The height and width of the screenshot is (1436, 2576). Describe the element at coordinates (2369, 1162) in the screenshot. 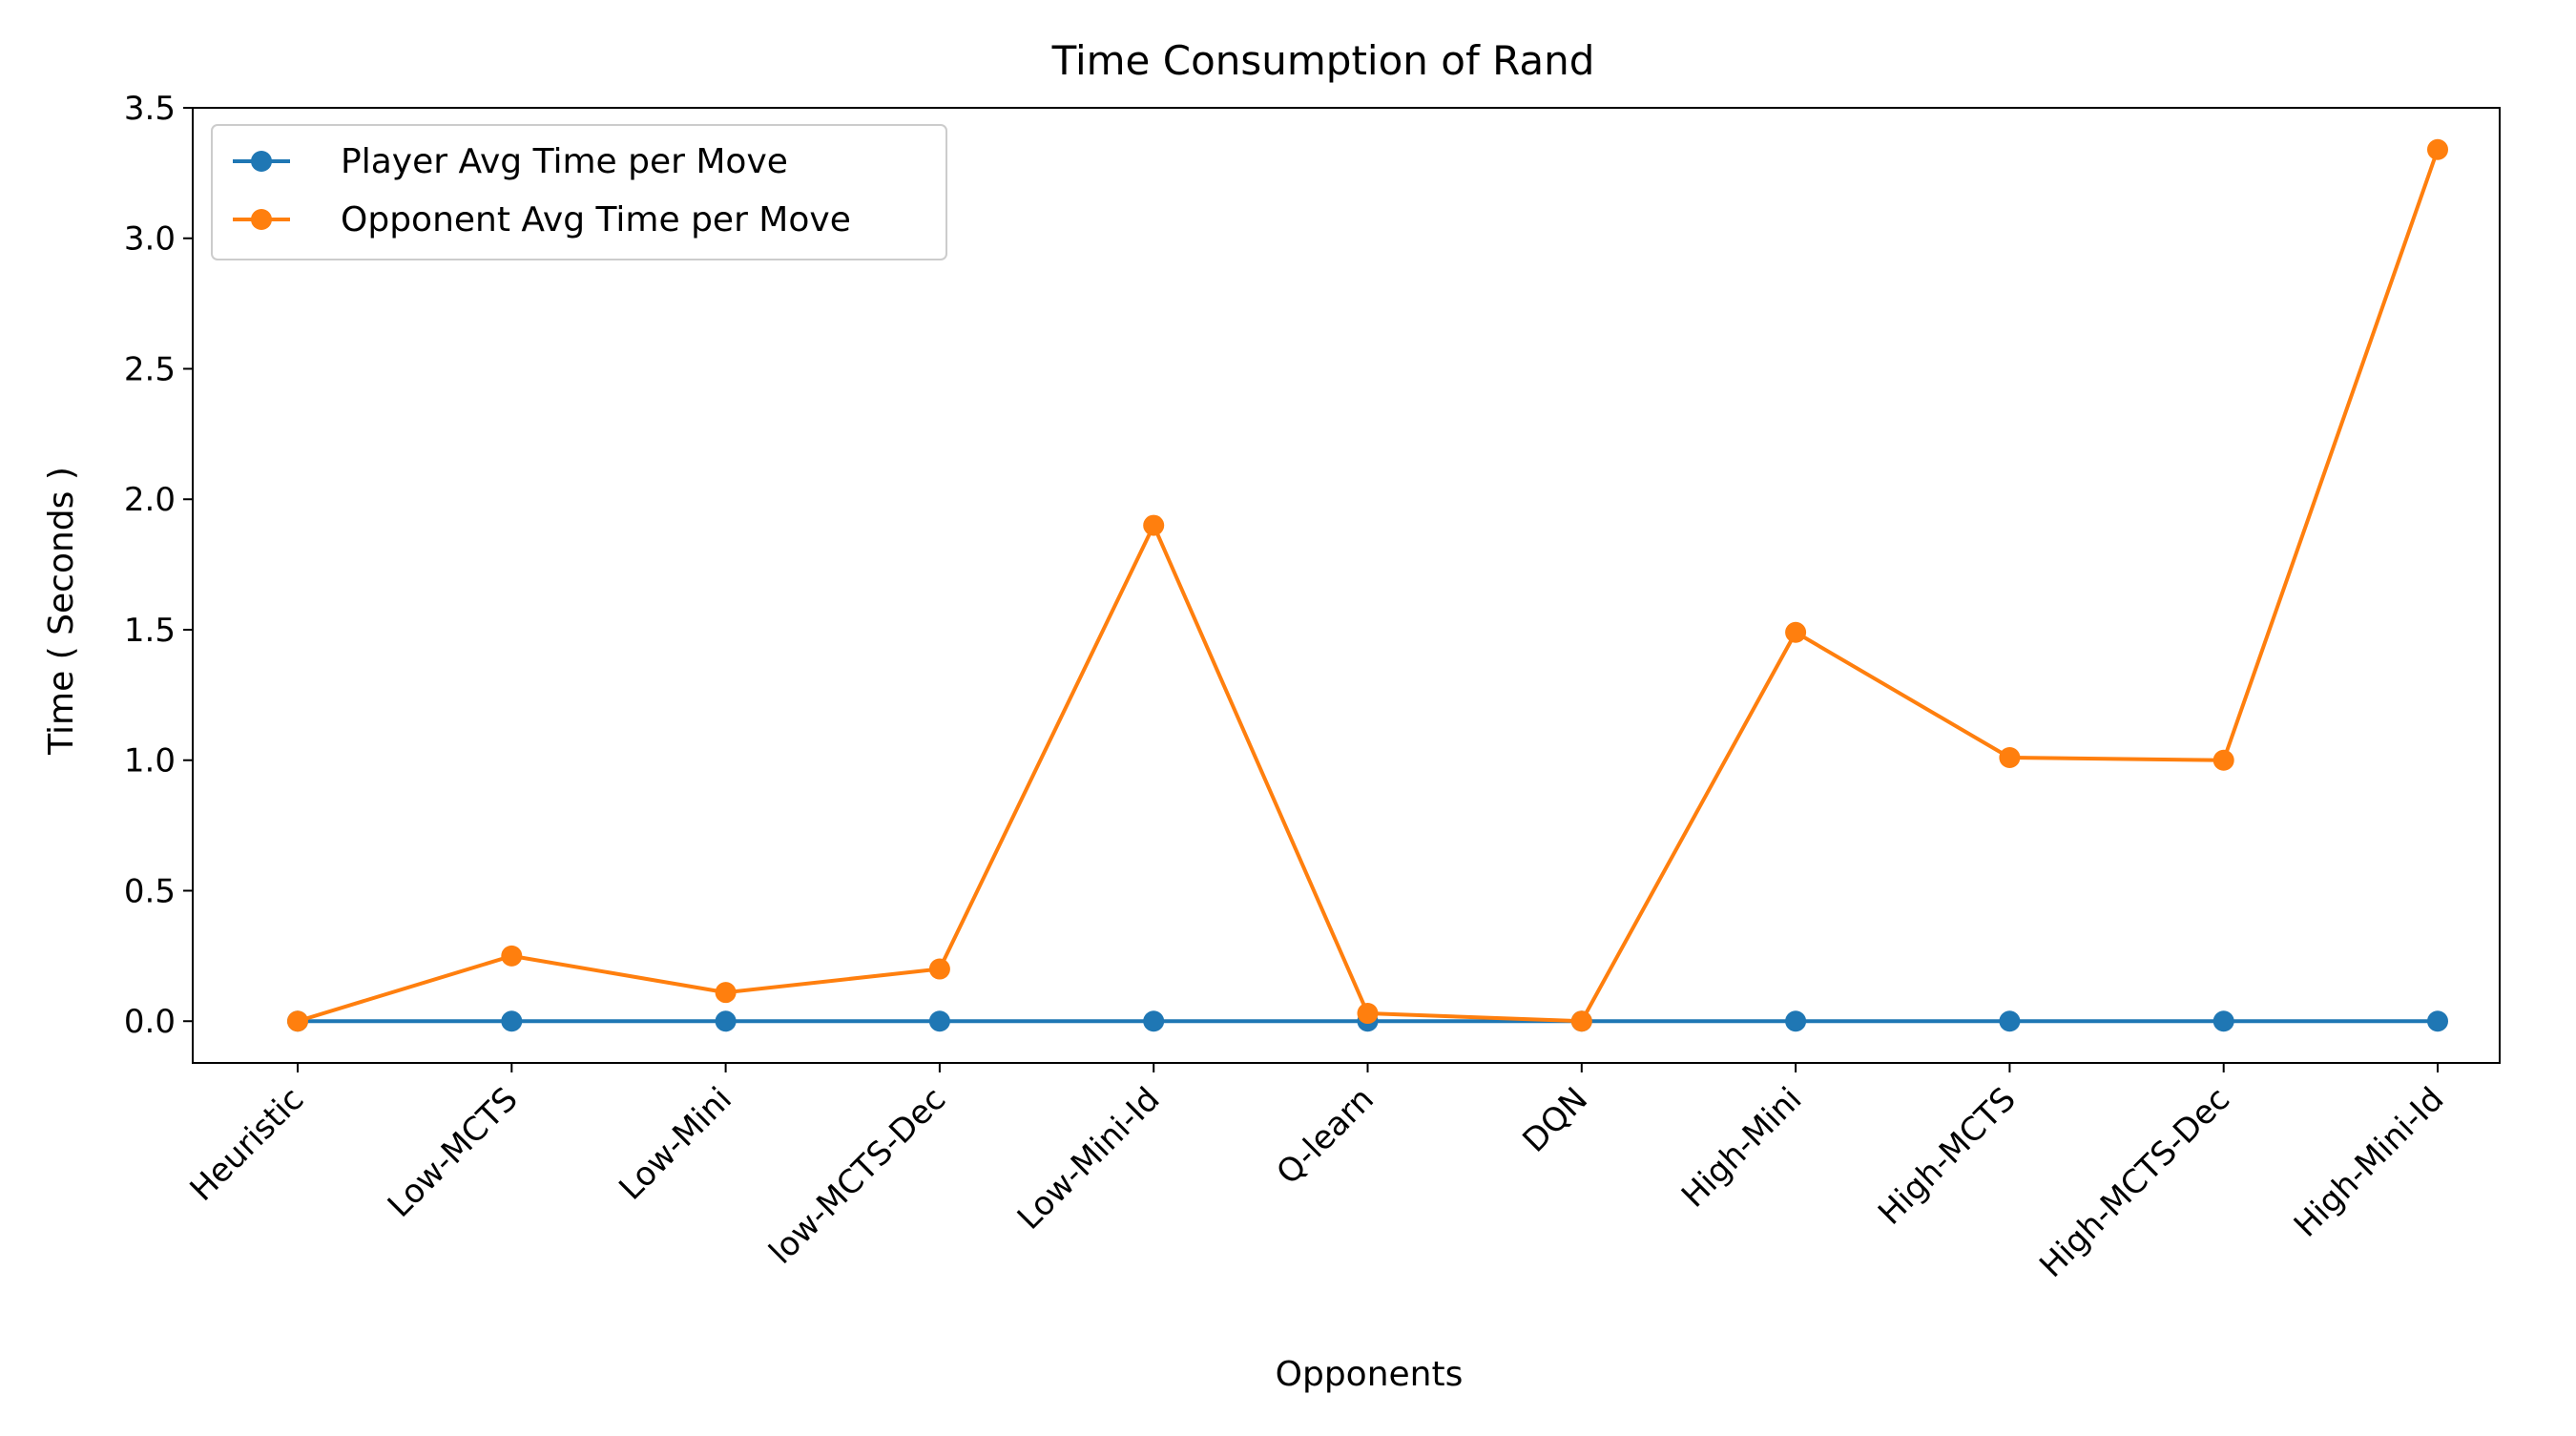

I see `x-tick-label: High-Mini-Id` at that location.